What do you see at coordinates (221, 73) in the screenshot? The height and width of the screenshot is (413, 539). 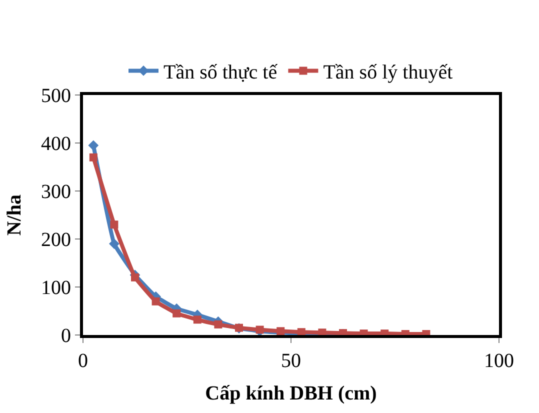 I see `legend-label: Tần số thực tế` at bounding box center [221, 73].